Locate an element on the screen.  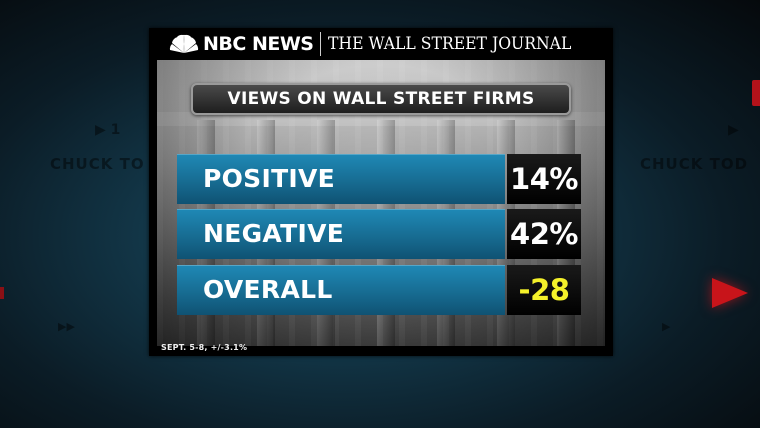
row-label-bar: OVERALL is located at coordinates (341, 290).